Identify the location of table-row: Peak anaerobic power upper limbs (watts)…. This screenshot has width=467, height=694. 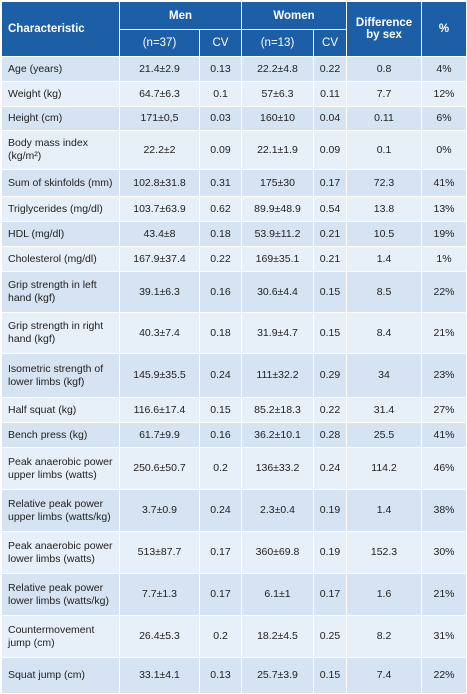
(234, 468).